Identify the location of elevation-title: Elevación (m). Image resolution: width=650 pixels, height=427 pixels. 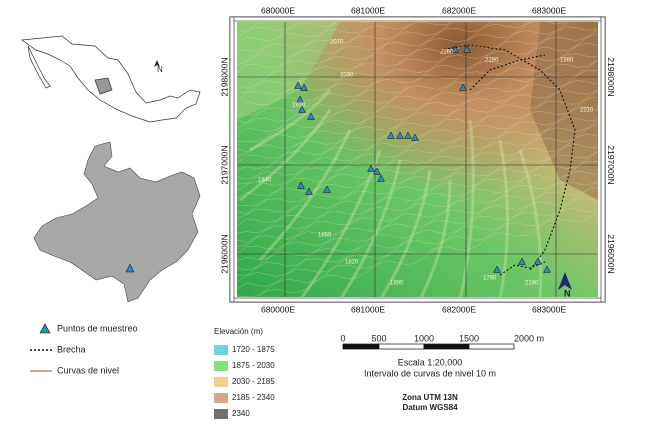
(238, 331).